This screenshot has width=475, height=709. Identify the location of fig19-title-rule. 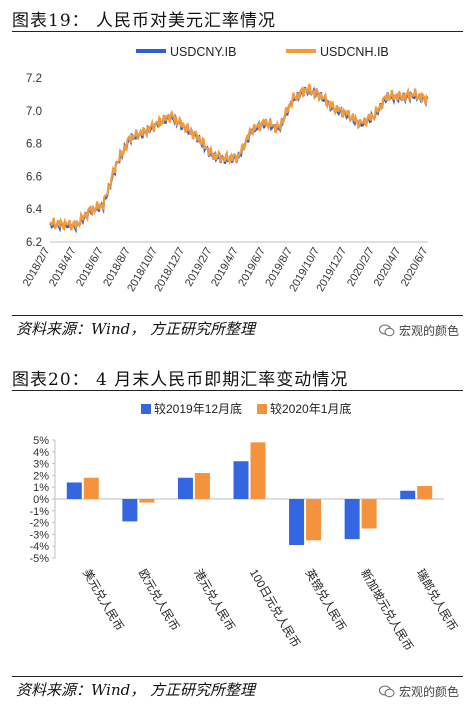
(237, 31).